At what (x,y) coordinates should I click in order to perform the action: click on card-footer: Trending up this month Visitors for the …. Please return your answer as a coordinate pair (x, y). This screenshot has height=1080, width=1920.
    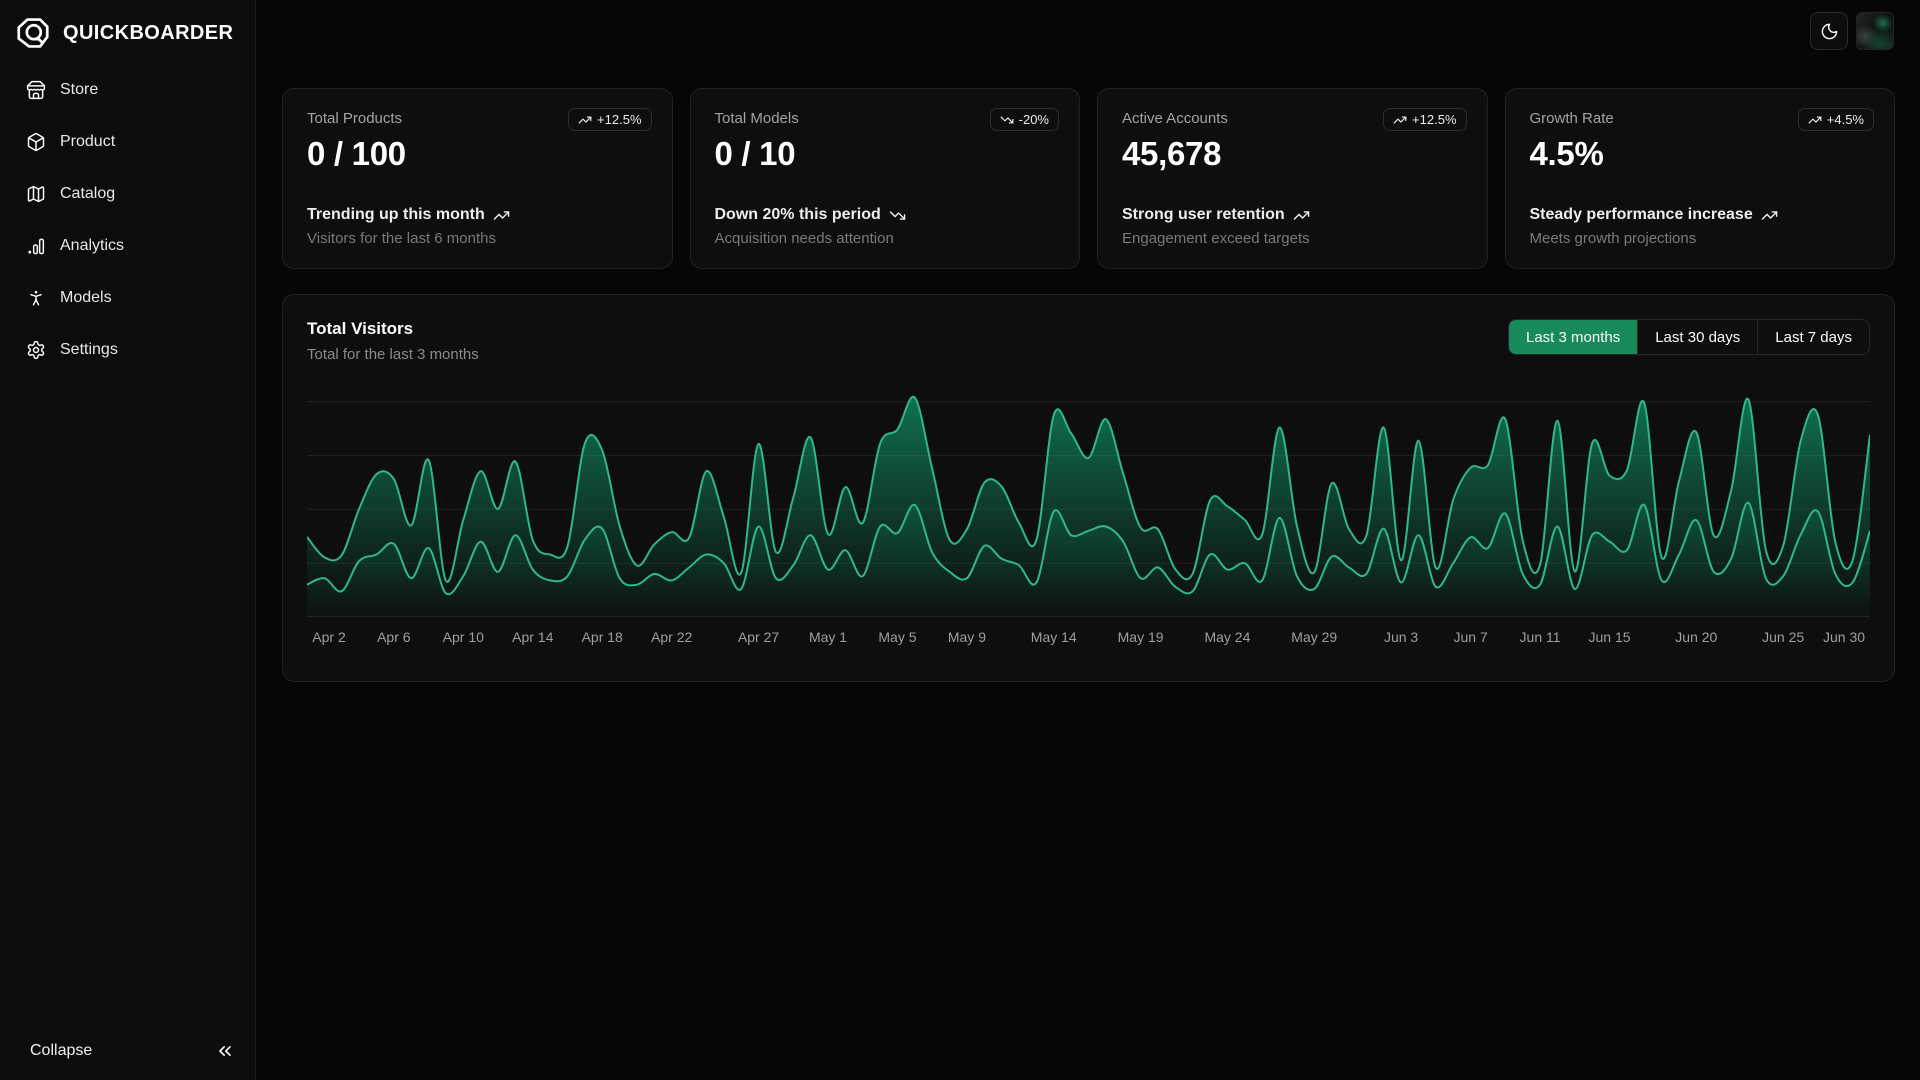
    Looking at the image, I should click on (477, 226).